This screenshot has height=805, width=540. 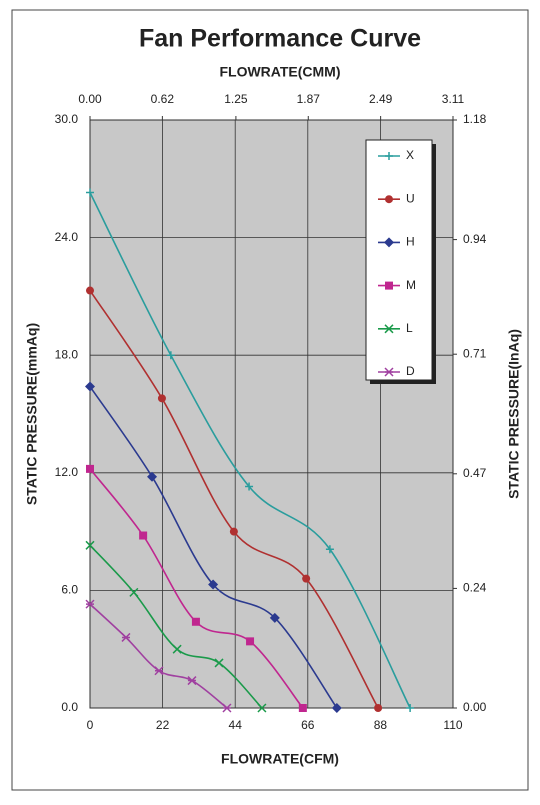 What do you see at coordinates (90, 725) in the screenshot?
I see `x-tick-label: 0` at bounding box center [90, 725].